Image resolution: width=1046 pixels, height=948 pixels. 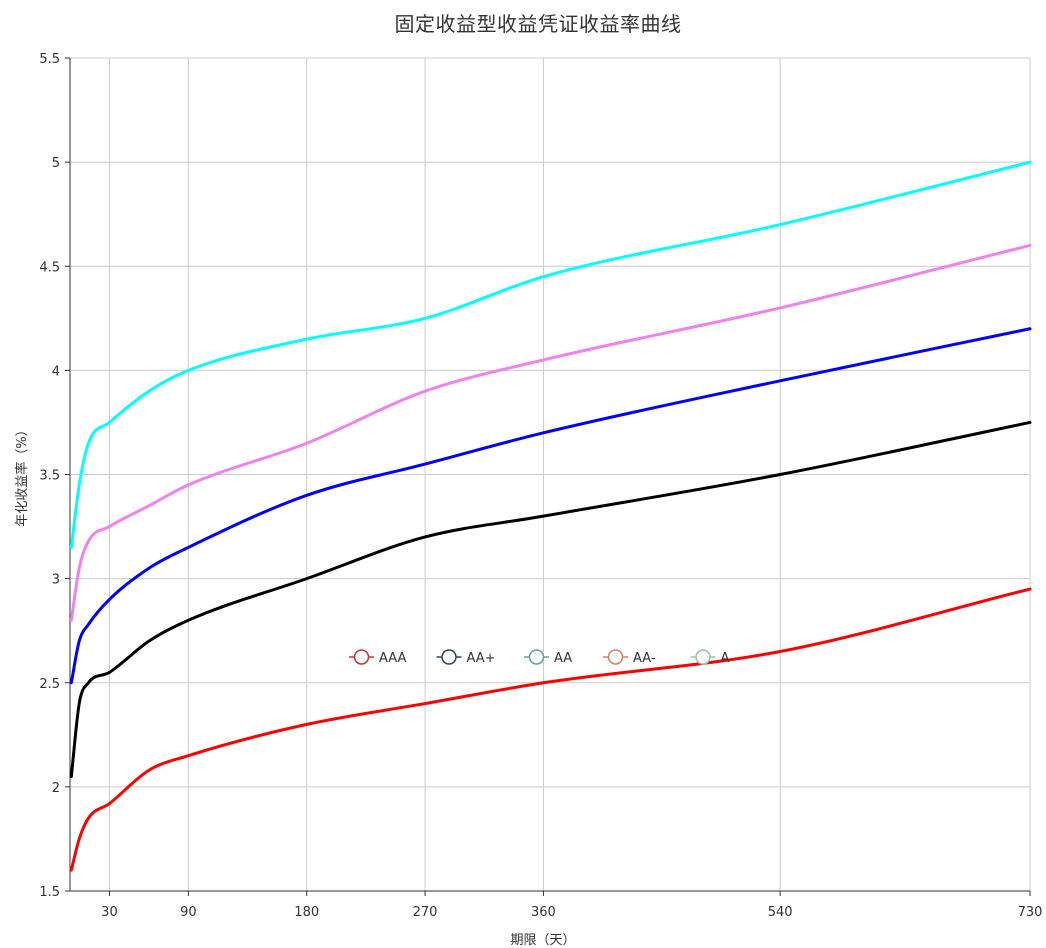 I want to click on legend-item-aaplus: AA+, so click(x=466, y=657).